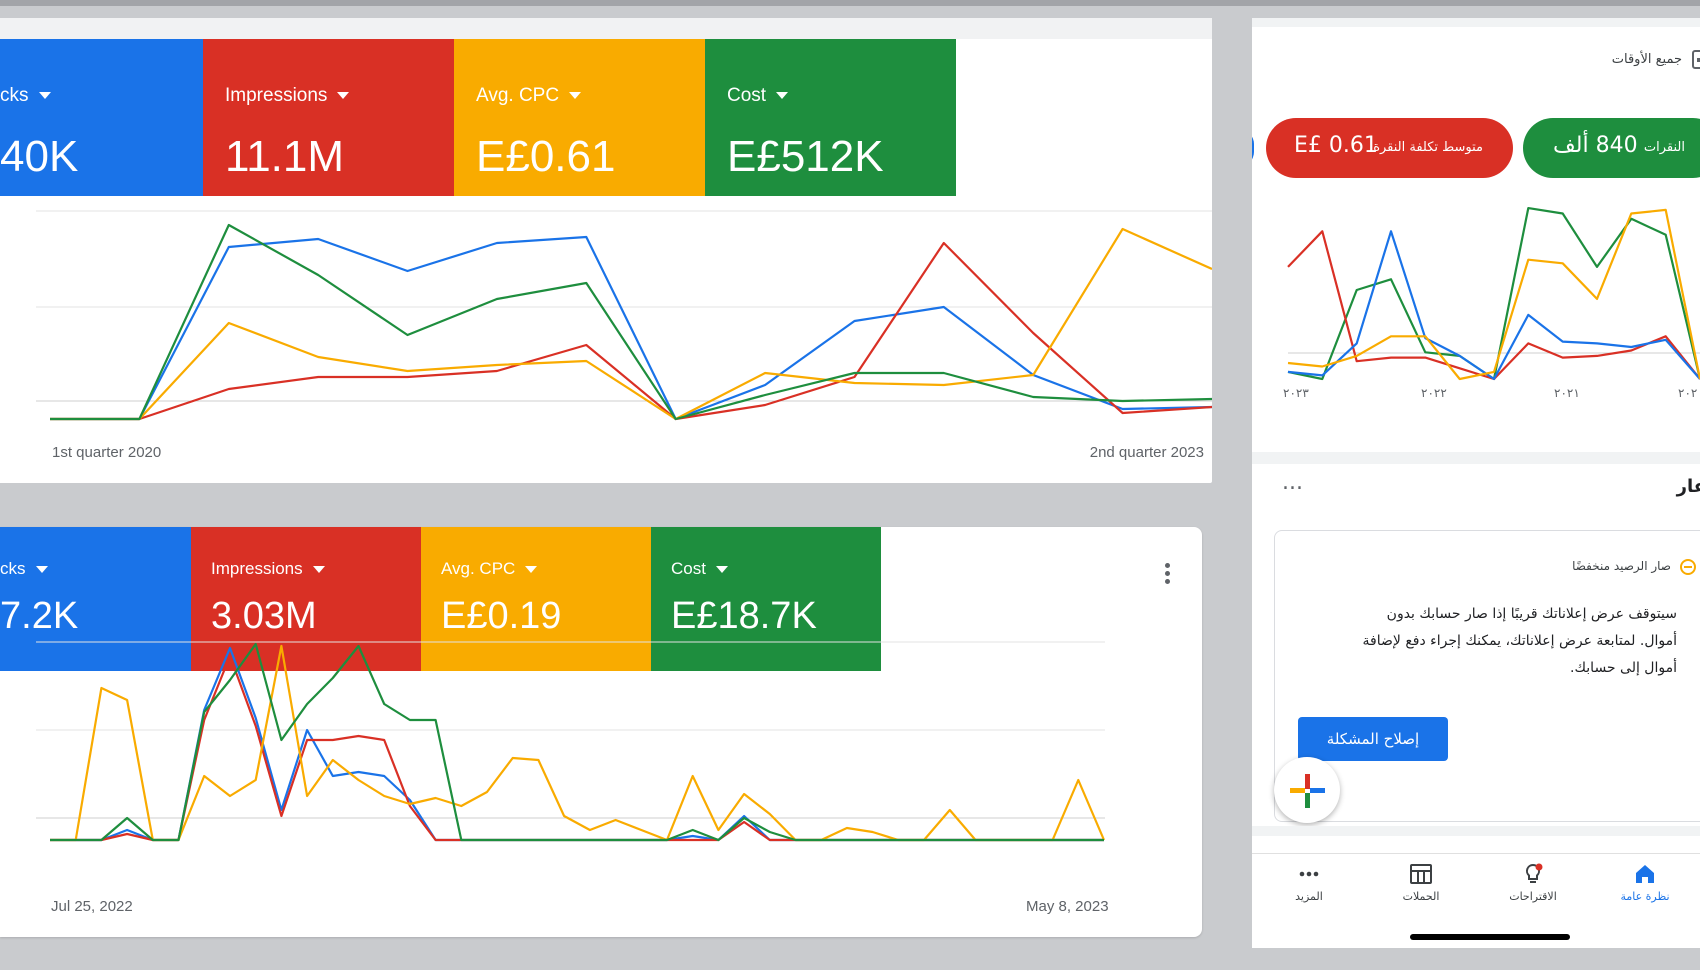 The height and width of the screenshot is (970, 1700). Describe the element at coordinates (1309, 882) in the screenshot. I see `nav-item-more: المزيد` at that location.